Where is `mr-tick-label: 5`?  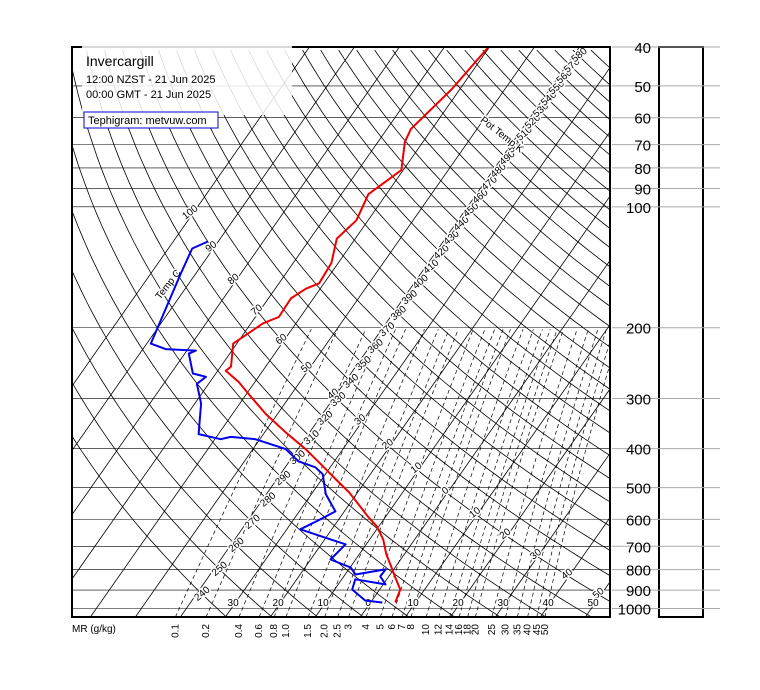 mr-tick-label: 5 is located at coordinates (380, 627).